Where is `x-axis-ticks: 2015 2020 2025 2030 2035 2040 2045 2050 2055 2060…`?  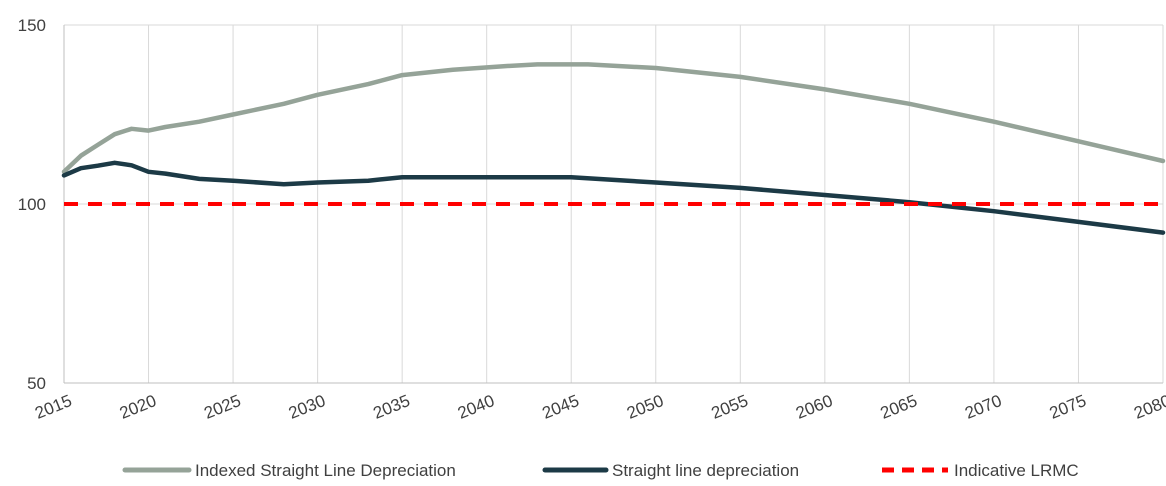
x-axis-ticks: 2015 2020 2025 2030 2035 2040 2045 2050 2055 2060… is located at coordinates (599, 407).